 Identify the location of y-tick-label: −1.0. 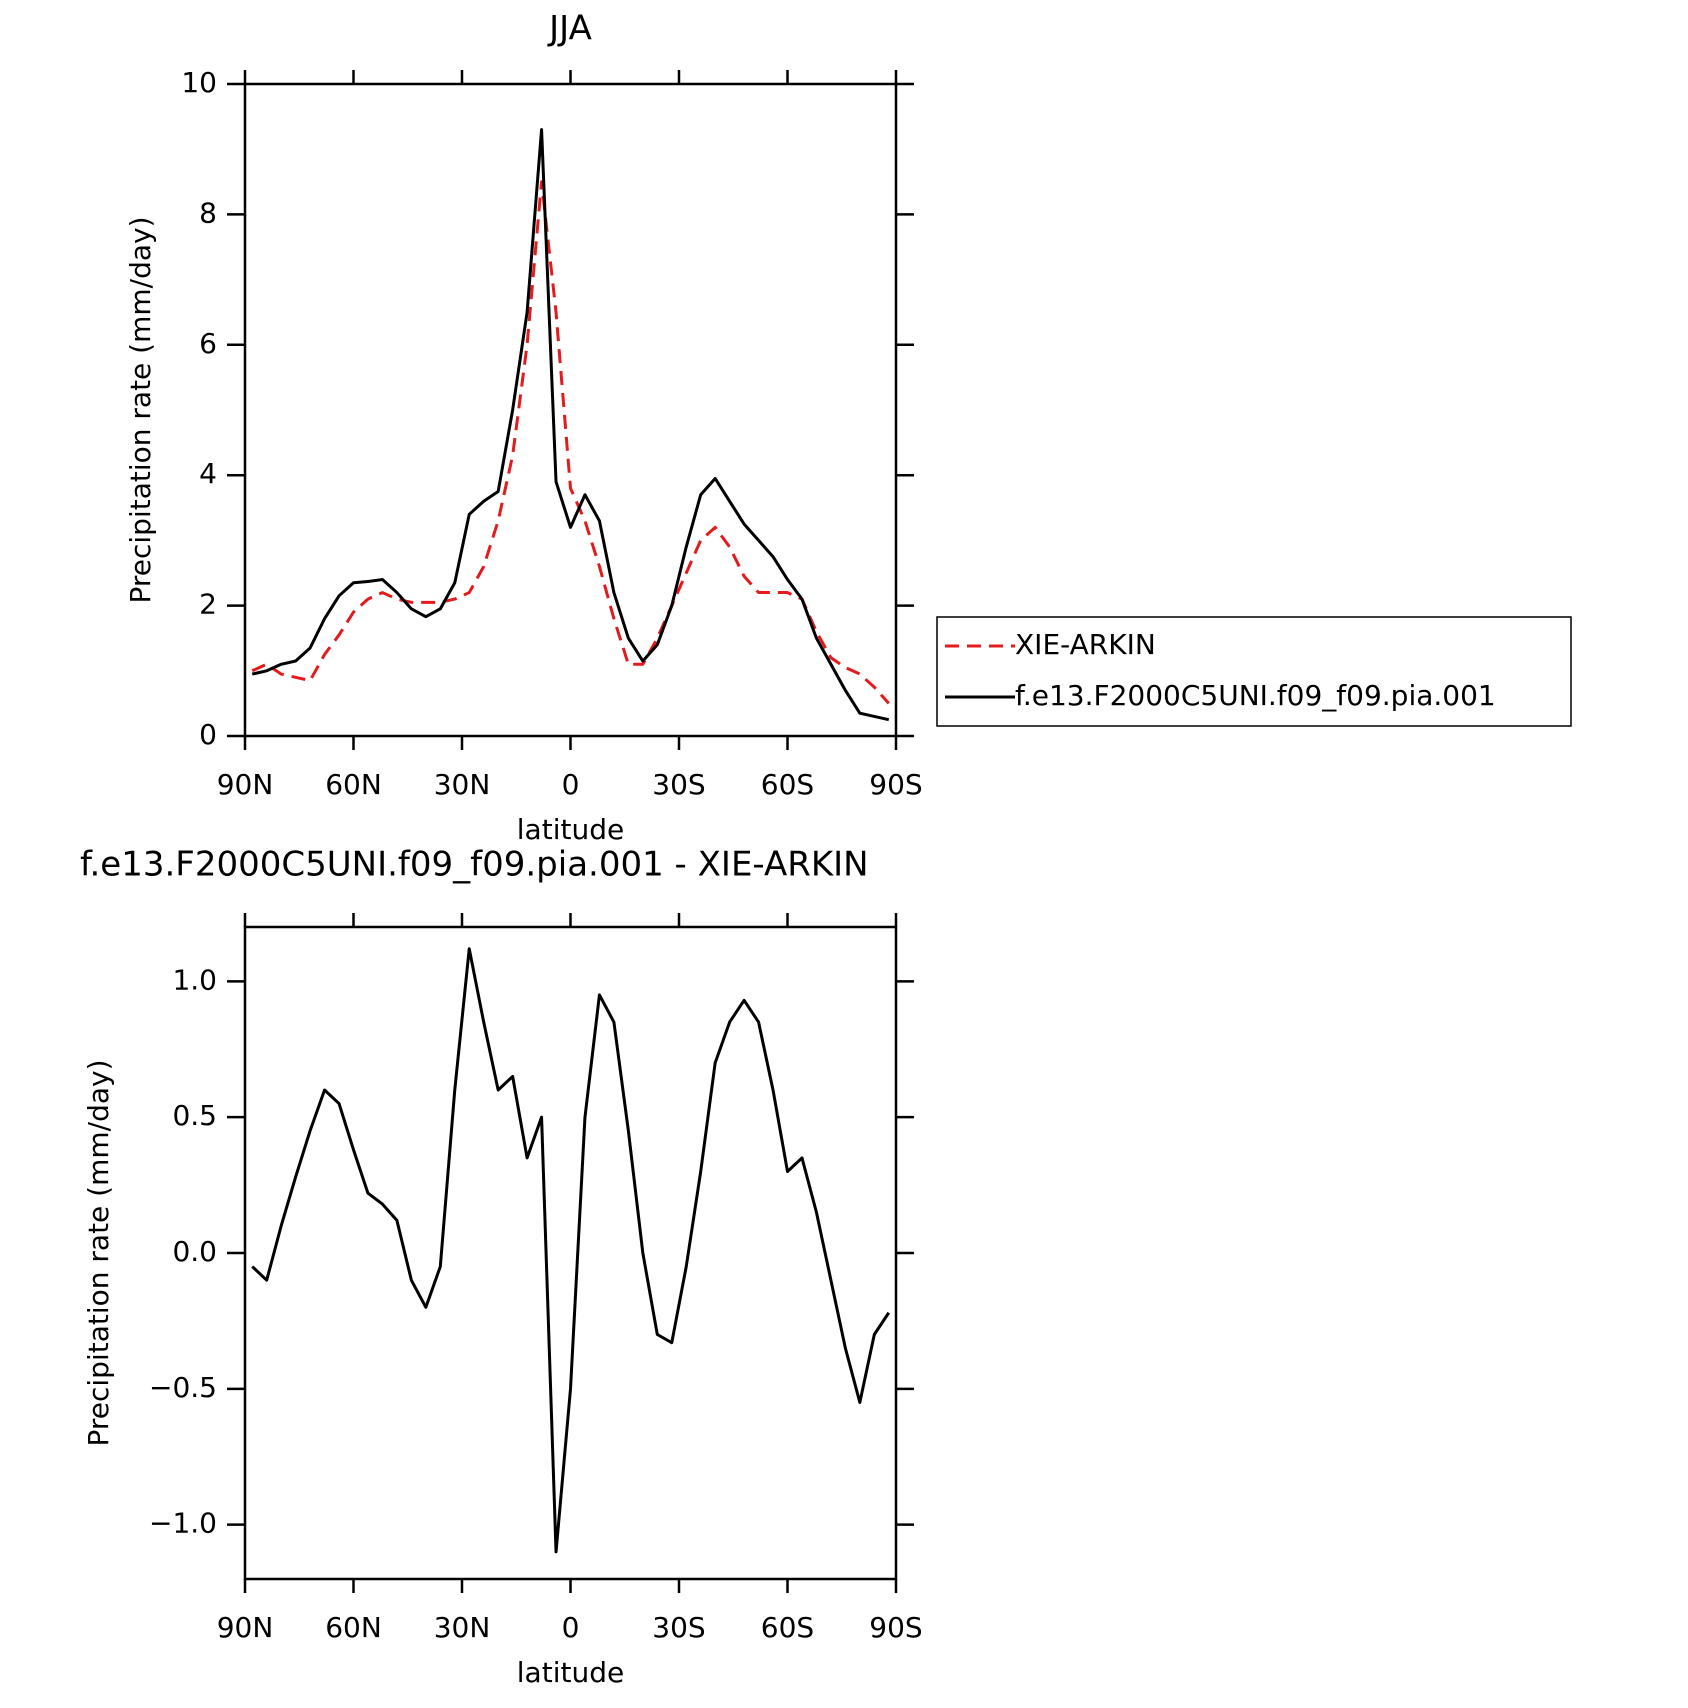
(183, 1523).